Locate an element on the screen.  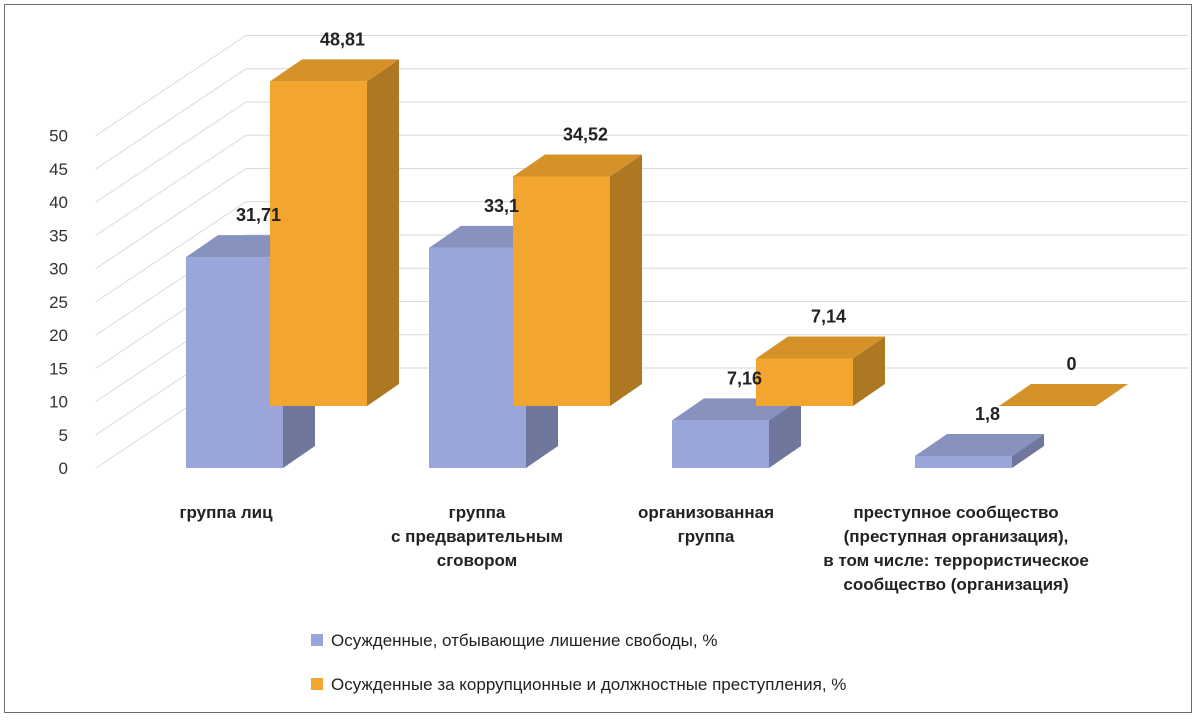
data-label: 33,1 is located at coordinates (501, 206).